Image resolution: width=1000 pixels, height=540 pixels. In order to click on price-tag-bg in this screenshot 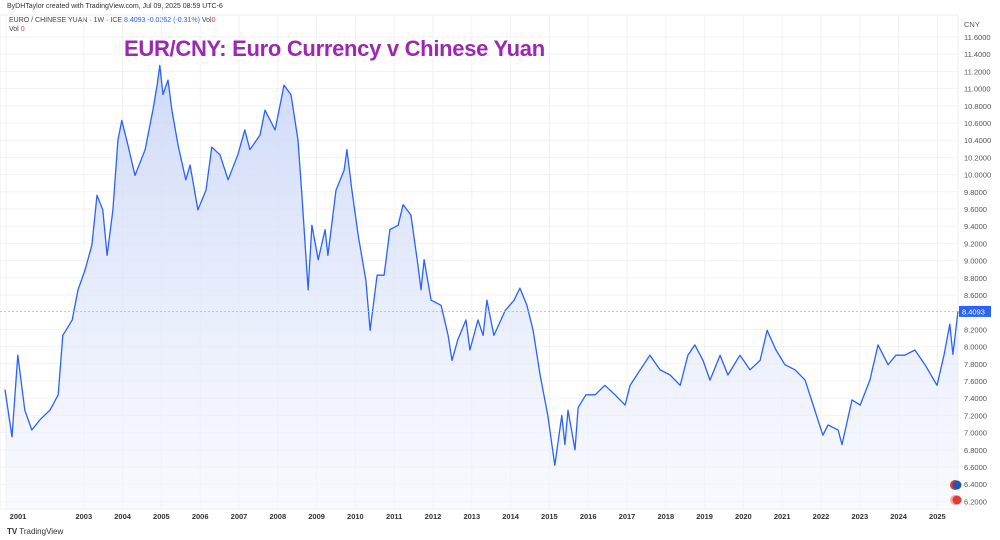, I will do `click(975, 311)`.